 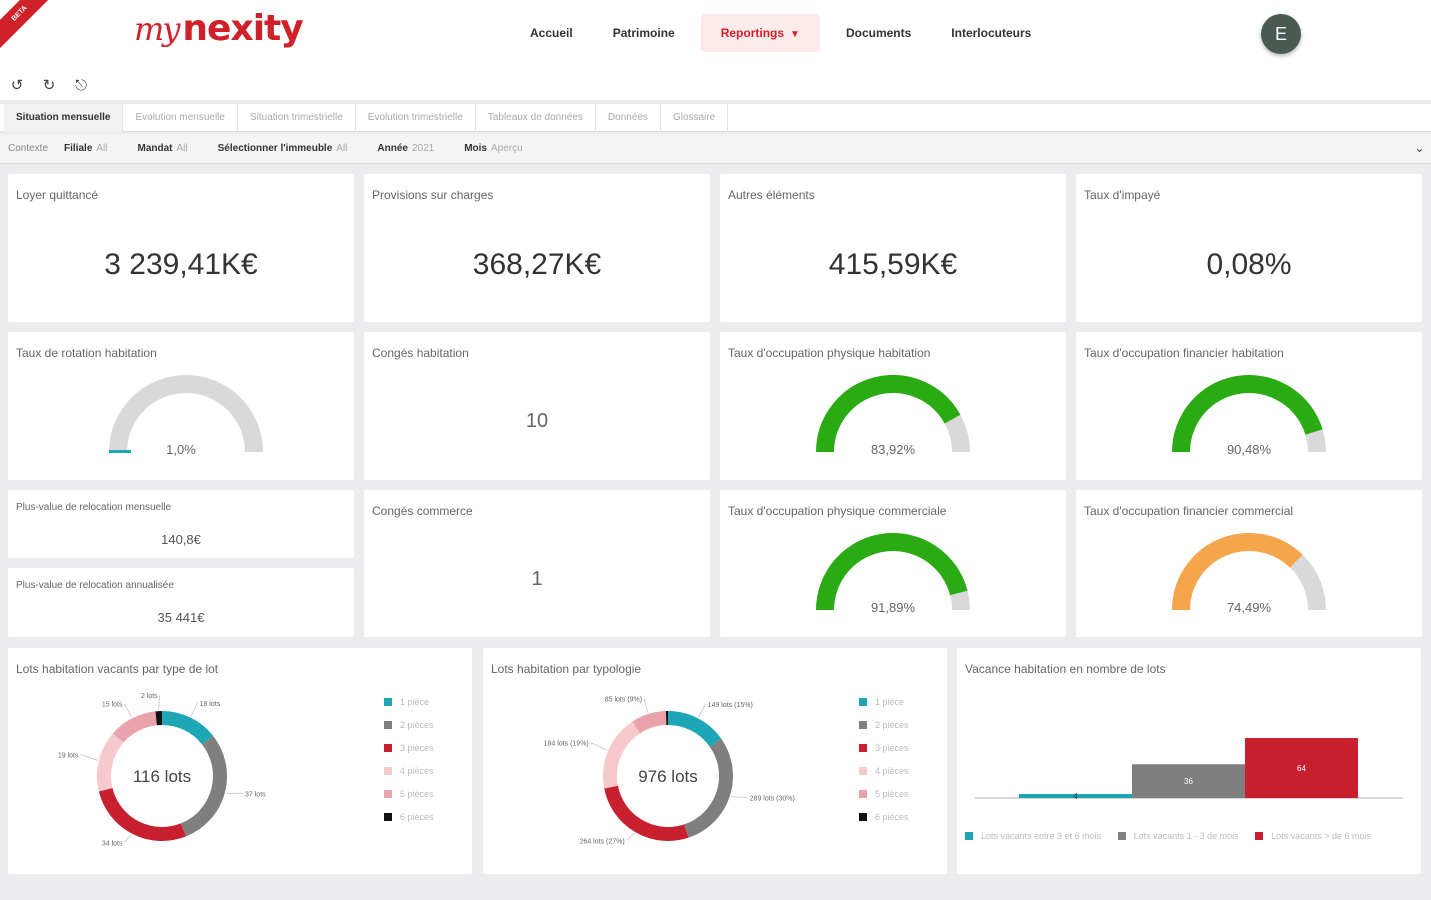 What do you see at coordinates (157, 29) in the screenshot?
I see `logo-my: my` at bounding box center [157, 29].